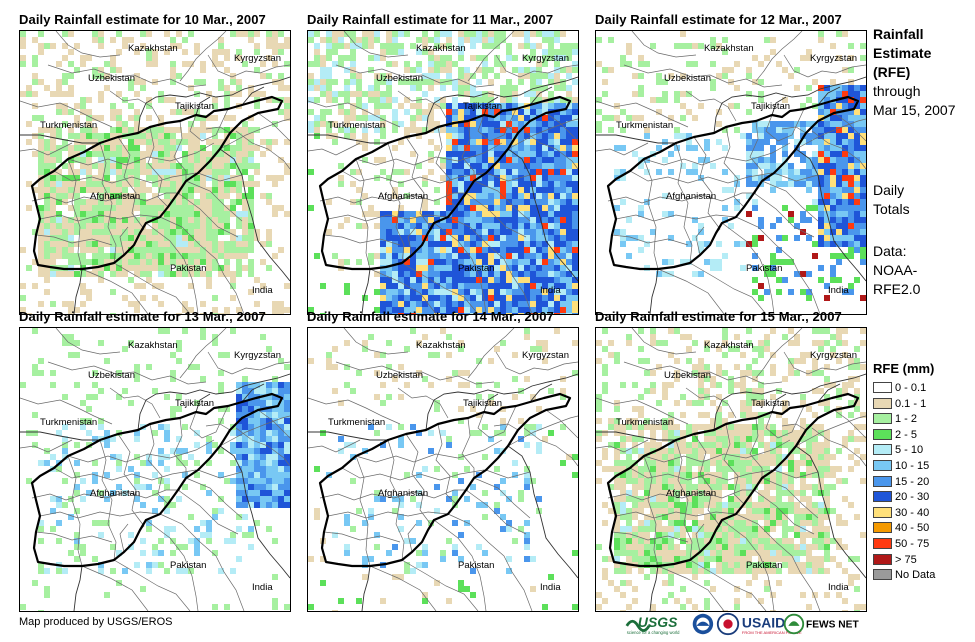 This screenshot has width=975, height=642. Describe the element at coordinates (911, 403) in the screenshot. I see `legend-label: 0.1 - 1` at that location.